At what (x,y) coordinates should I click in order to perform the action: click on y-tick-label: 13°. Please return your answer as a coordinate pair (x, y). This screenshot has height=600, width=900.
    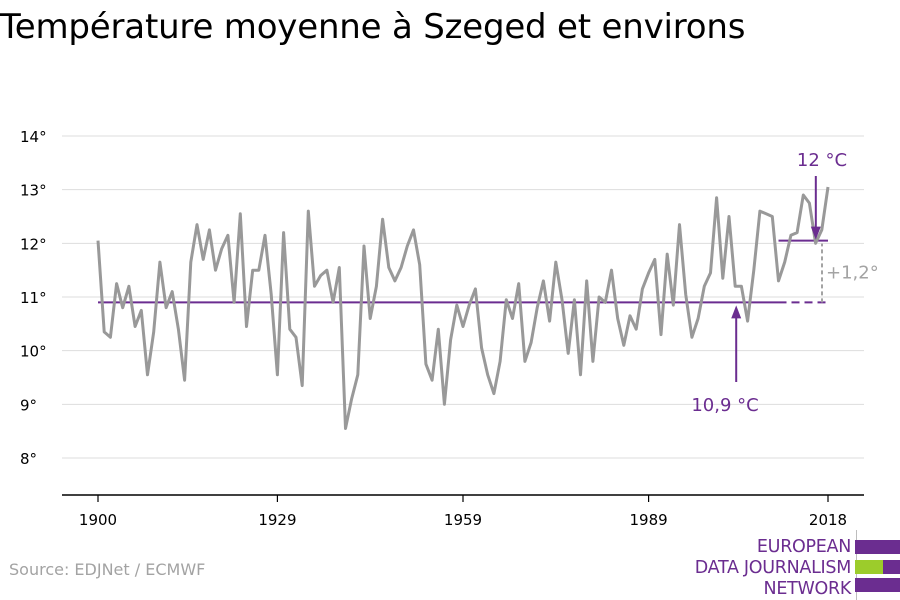
    Looking at the image, I should click on (33, 191).